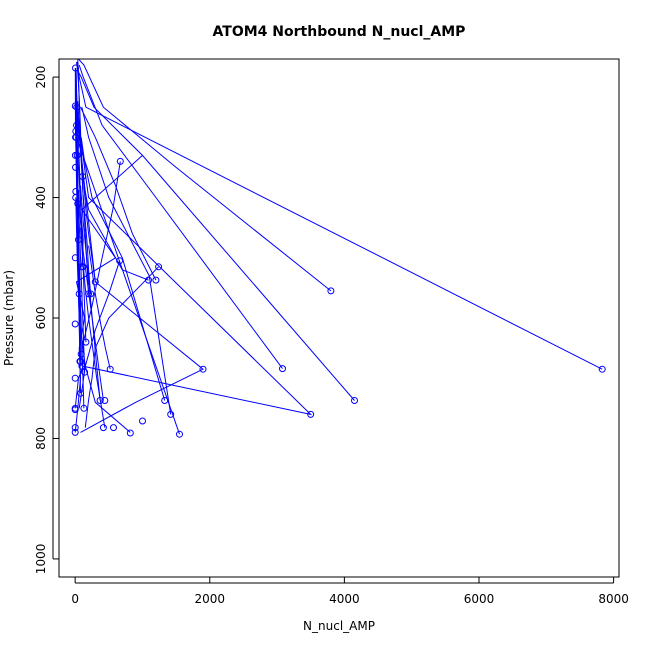  I want to click on y-tick-label: 200, so click(41, 77).